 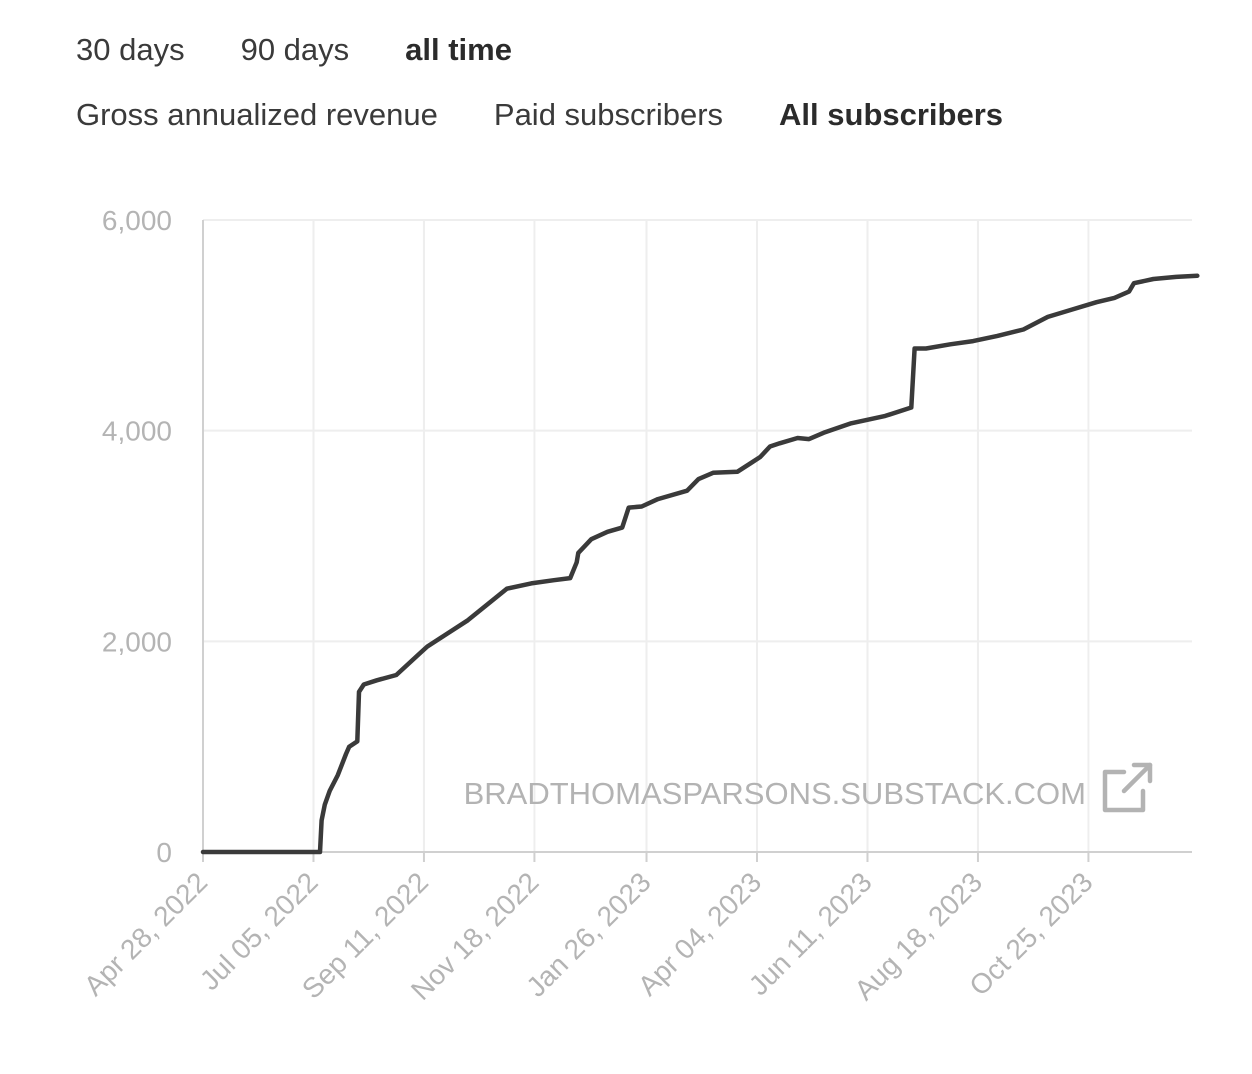 I want to click on tab-90-days: 90 days, so click(x=295, y=49).